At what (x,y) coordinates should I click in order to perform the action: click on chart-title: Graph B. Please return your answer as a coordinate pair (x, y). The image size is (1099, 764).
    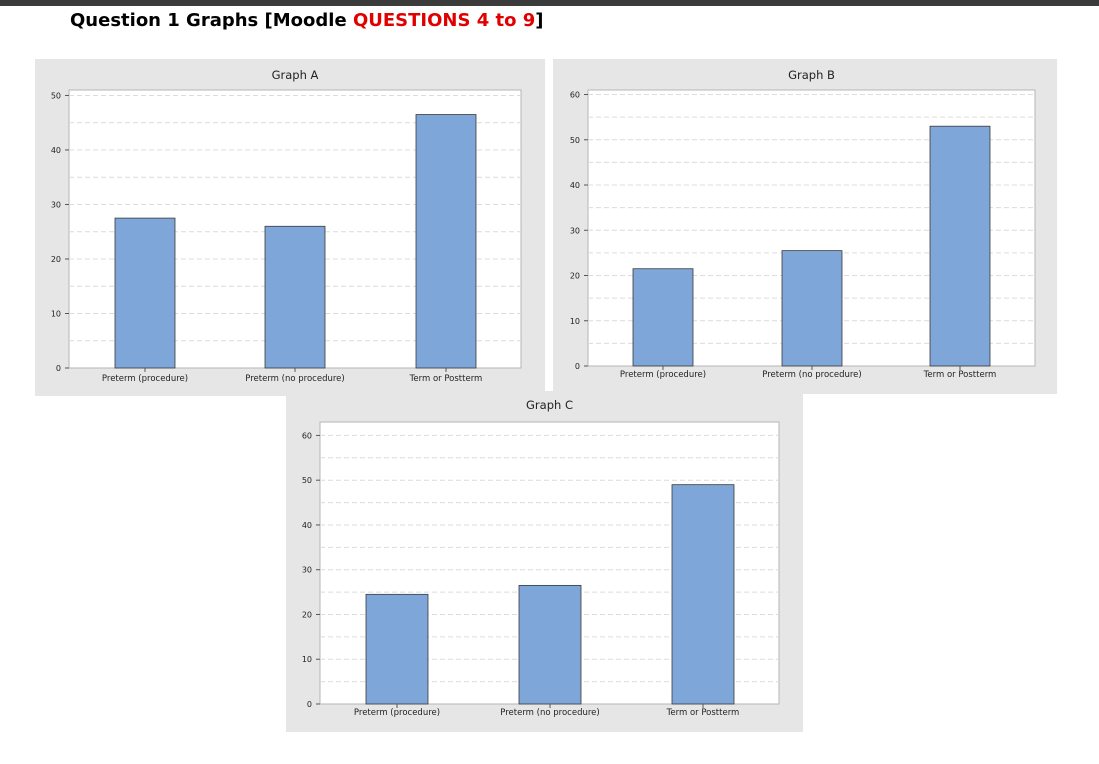
    Looking at the image, I should click on (811, 75).